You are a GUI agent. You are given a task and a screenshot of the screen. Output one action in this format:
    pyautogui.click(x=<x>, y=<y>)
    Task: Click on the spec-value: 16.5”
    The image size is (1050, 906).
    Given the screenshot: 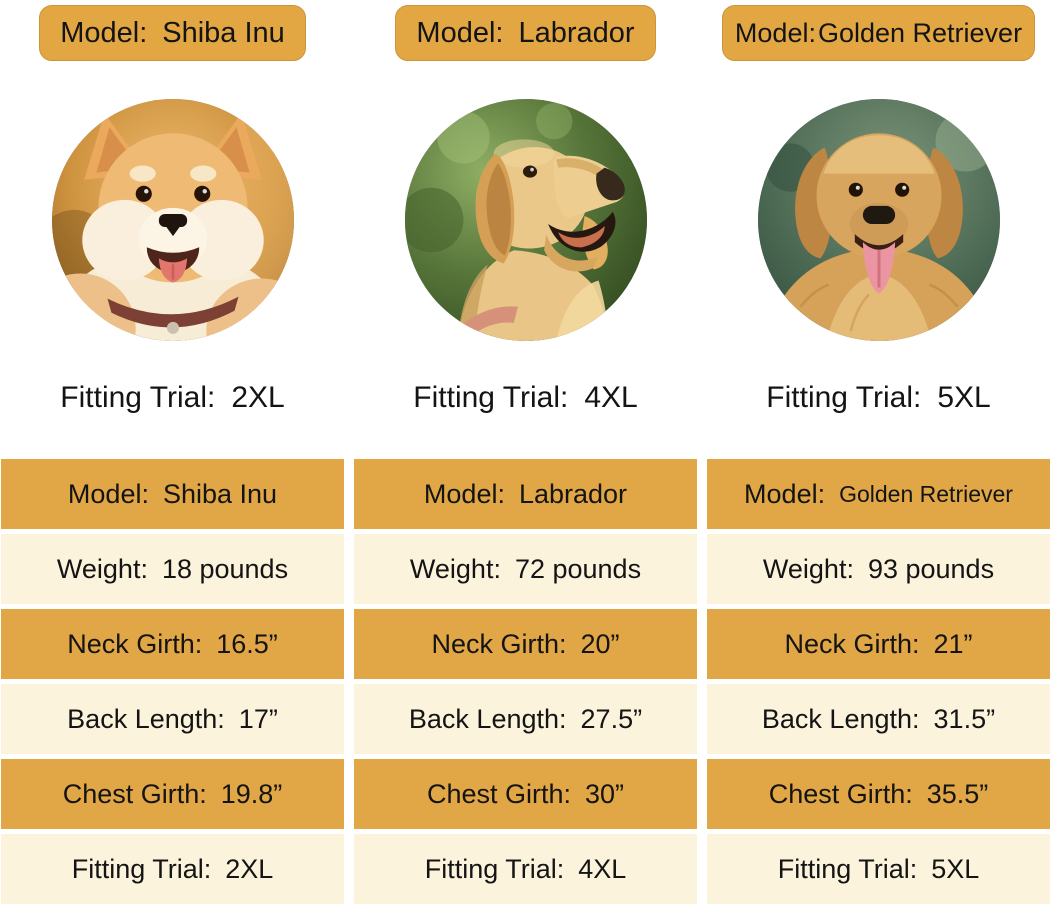 What is the action you would take?
    pyautogui.click(x=247, y=643)
    